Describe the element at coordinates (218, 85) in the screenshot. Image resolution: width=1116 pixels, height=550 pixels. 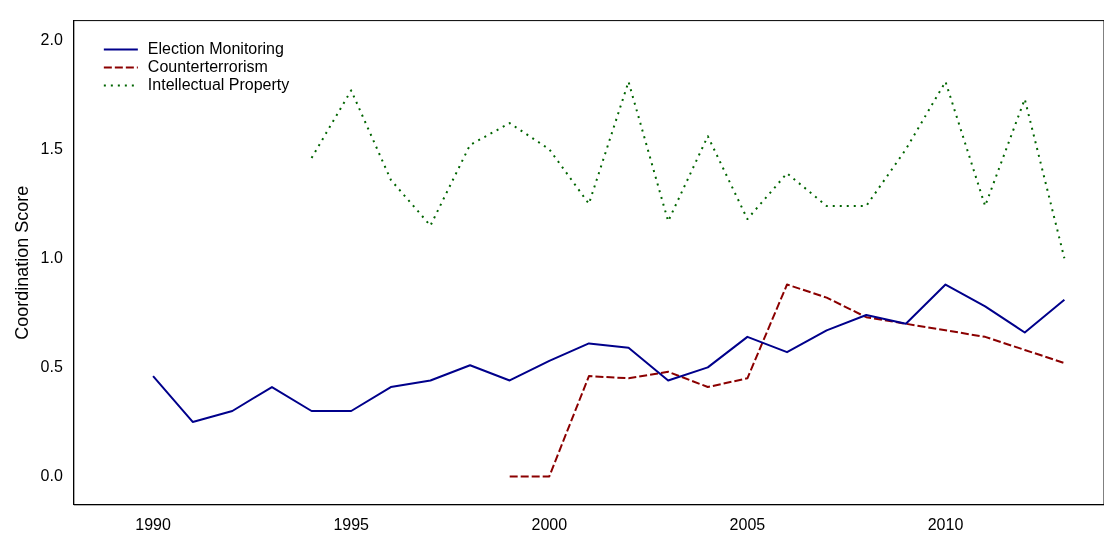
I see `legend-label: Intellectual Property` at that location.